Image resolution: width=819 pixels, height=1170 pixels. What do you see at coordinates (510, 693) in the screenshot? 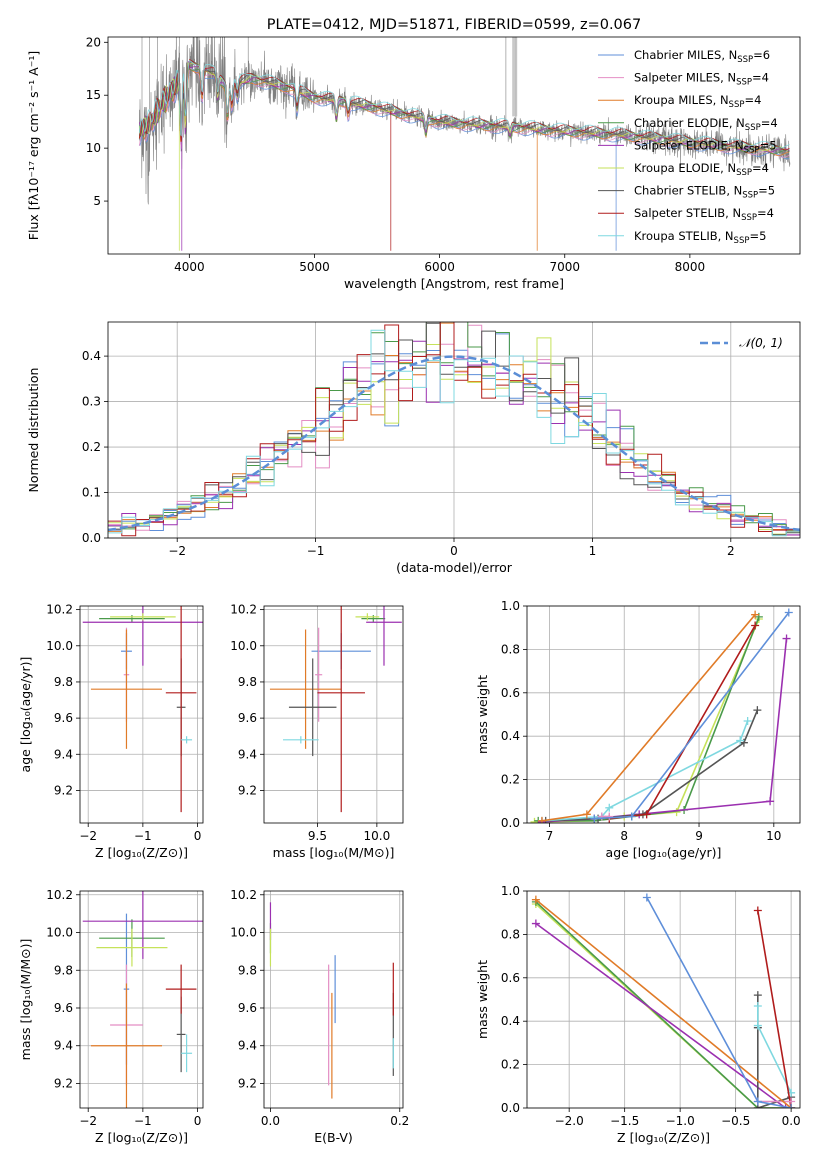
I see `y-tick-label: 0.6` at bounding box center [510, 693].